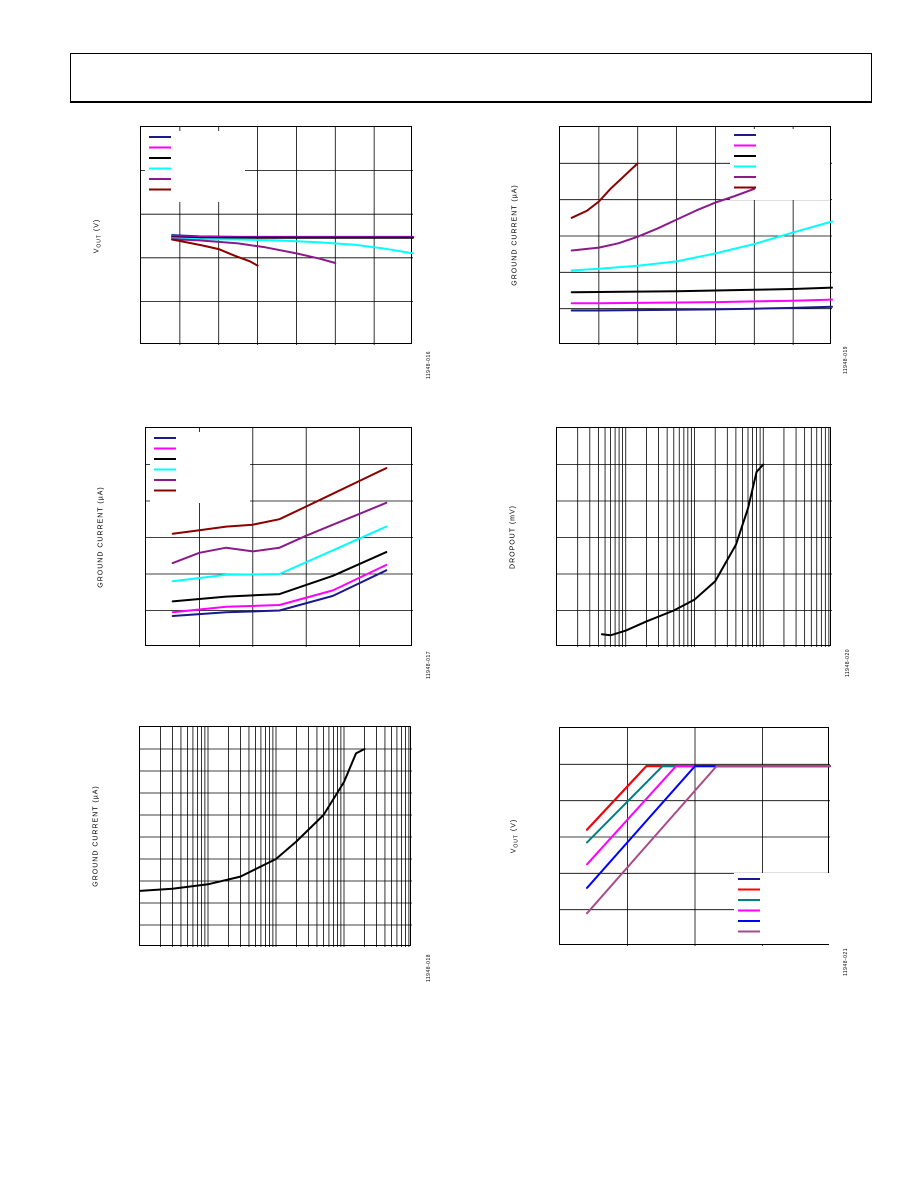  I want to click on chart-dropout, so click(694, 537).